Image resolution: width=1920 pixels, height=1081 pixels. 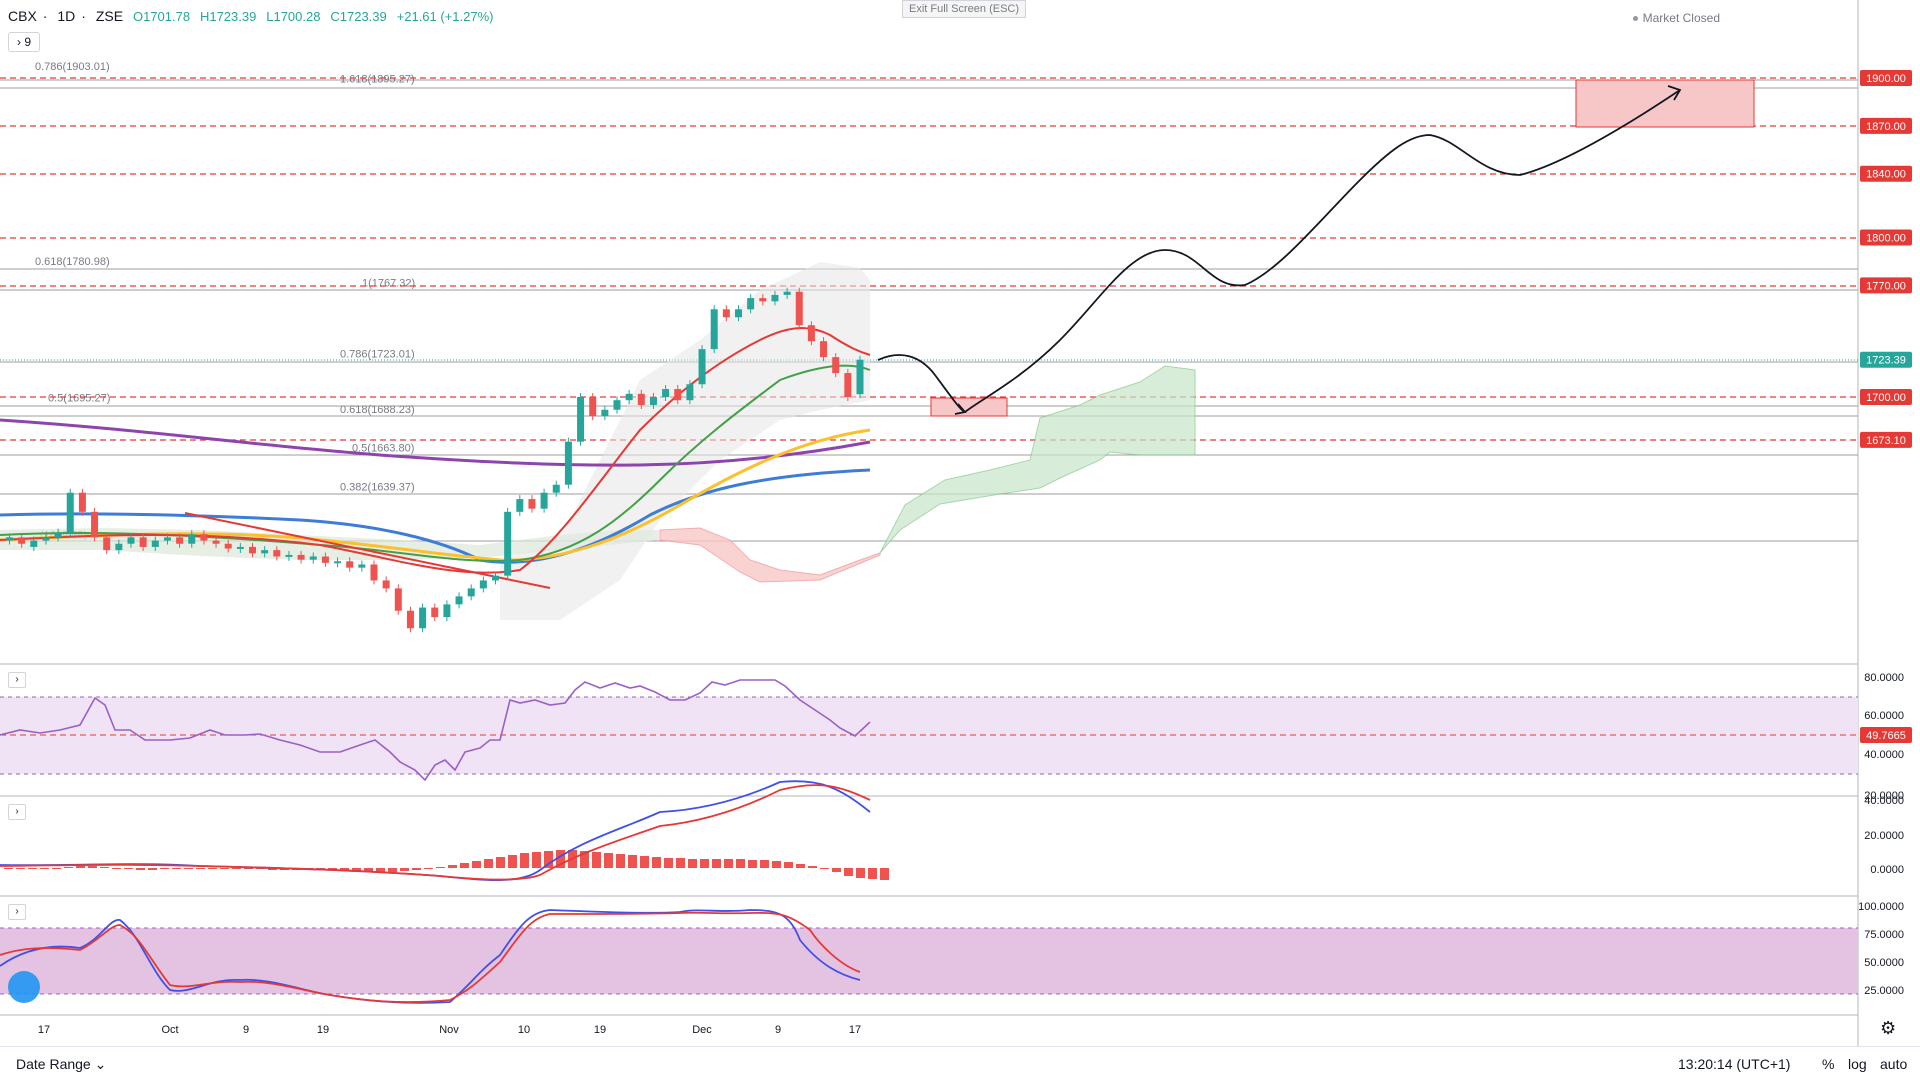 I want to click on percent-scale-toggle: %, so click(x=1828, y=1064).